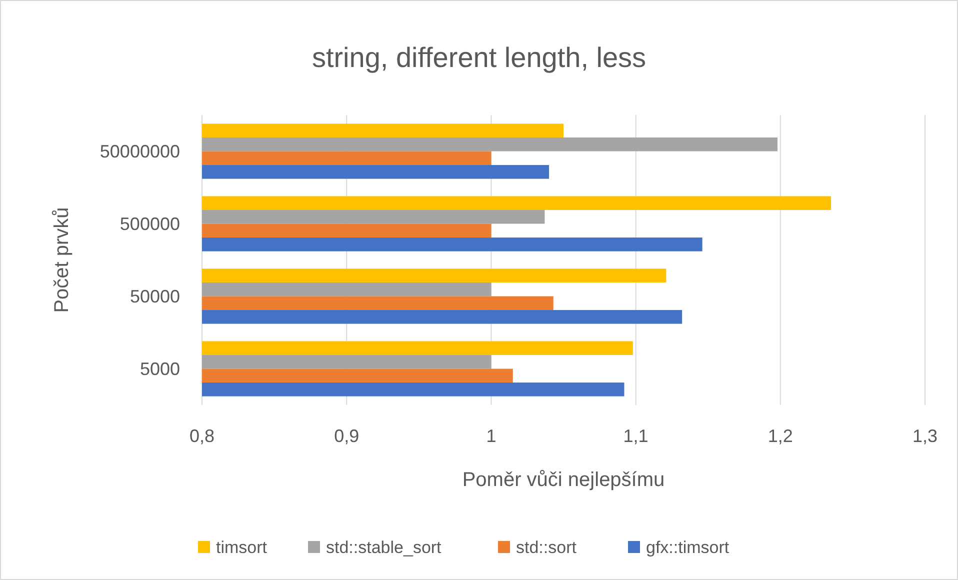 This screenshot has width=958, height=580. Describe the element at coordinates (479, 57) in the screenshot. I see `chart-title: string, different length, less` at that location.